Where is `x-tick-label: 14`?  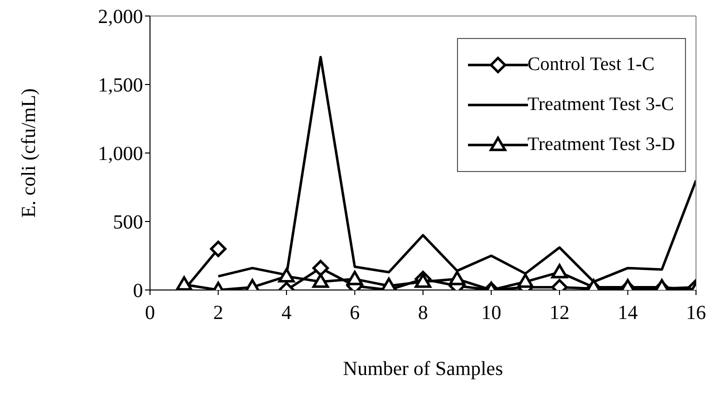
x-tick-label: 14 is located at coordinates (628, 313).